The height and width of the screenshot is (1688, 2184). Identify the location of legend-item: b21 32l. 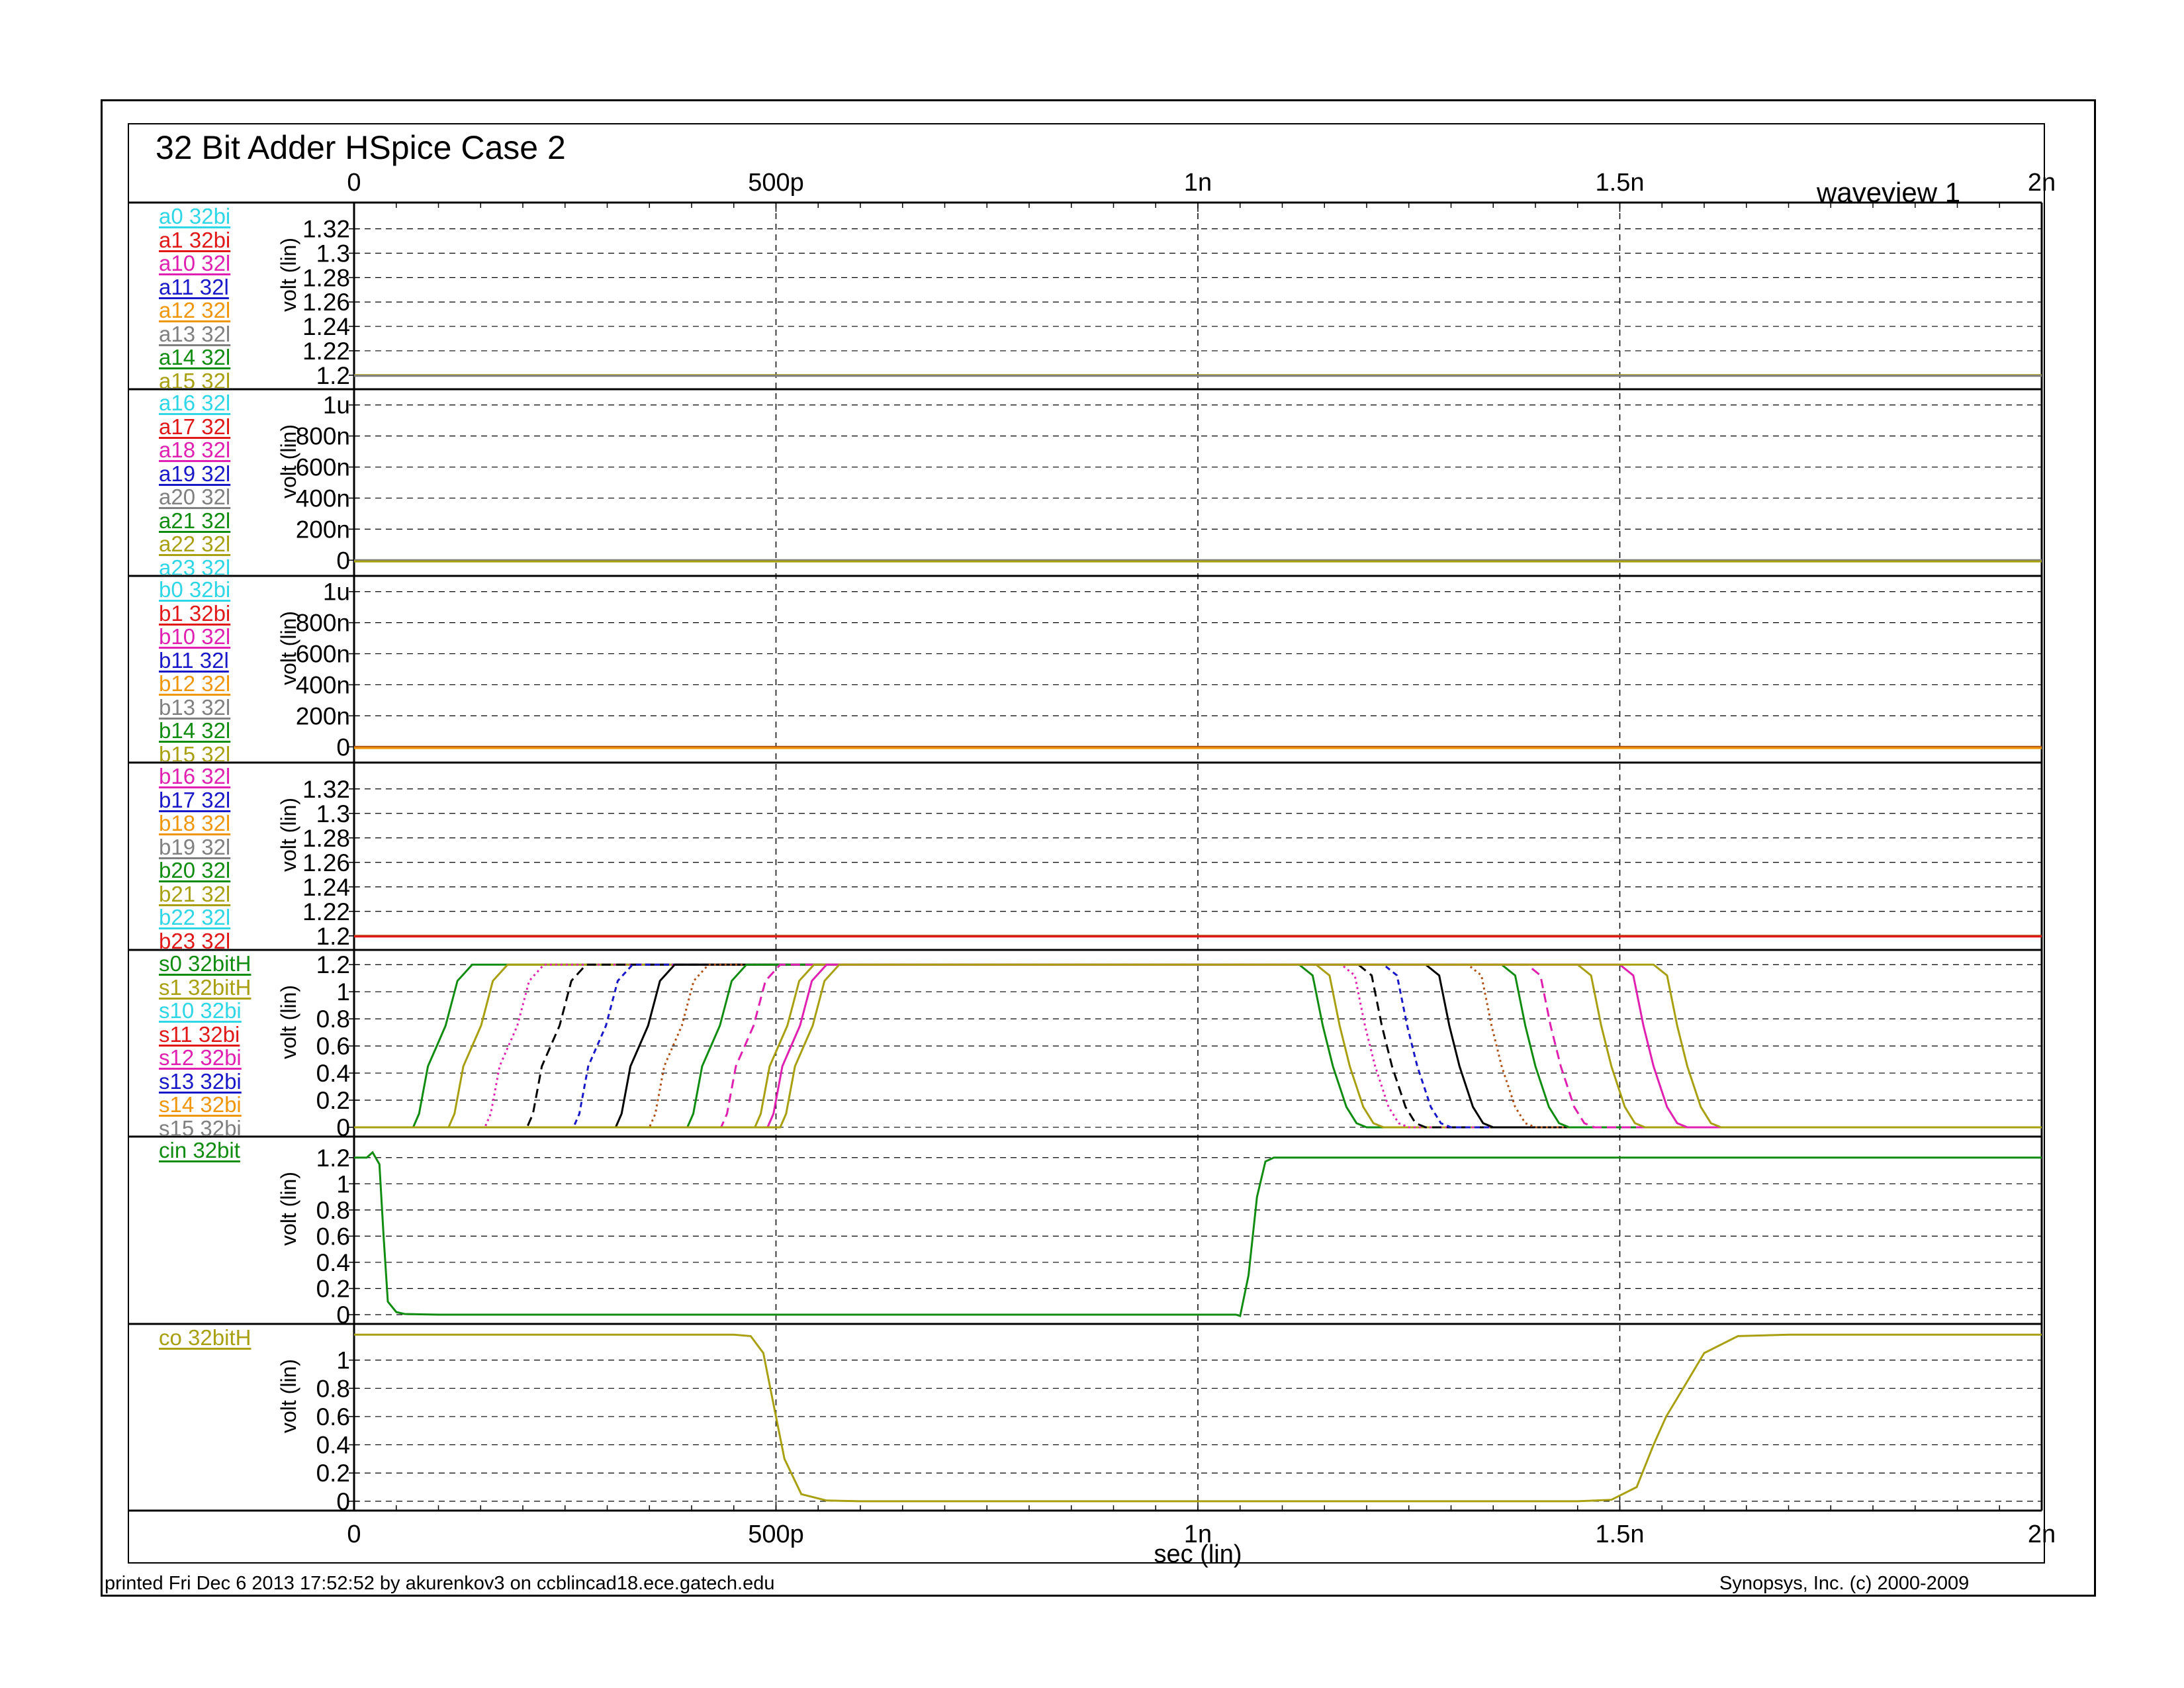
(195, 893).